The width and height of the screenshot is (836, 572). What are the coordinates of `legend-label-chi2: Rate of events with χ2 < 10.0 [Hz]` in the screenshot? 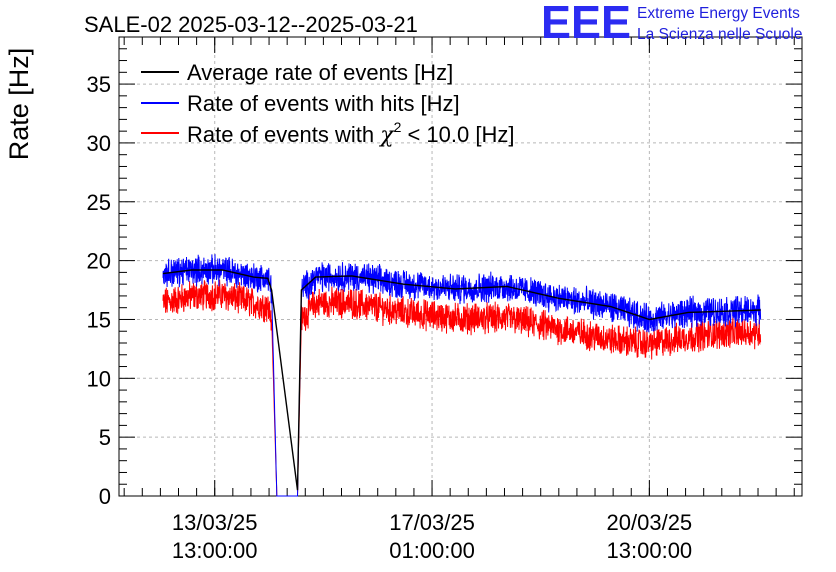 It's located at (350, 133).